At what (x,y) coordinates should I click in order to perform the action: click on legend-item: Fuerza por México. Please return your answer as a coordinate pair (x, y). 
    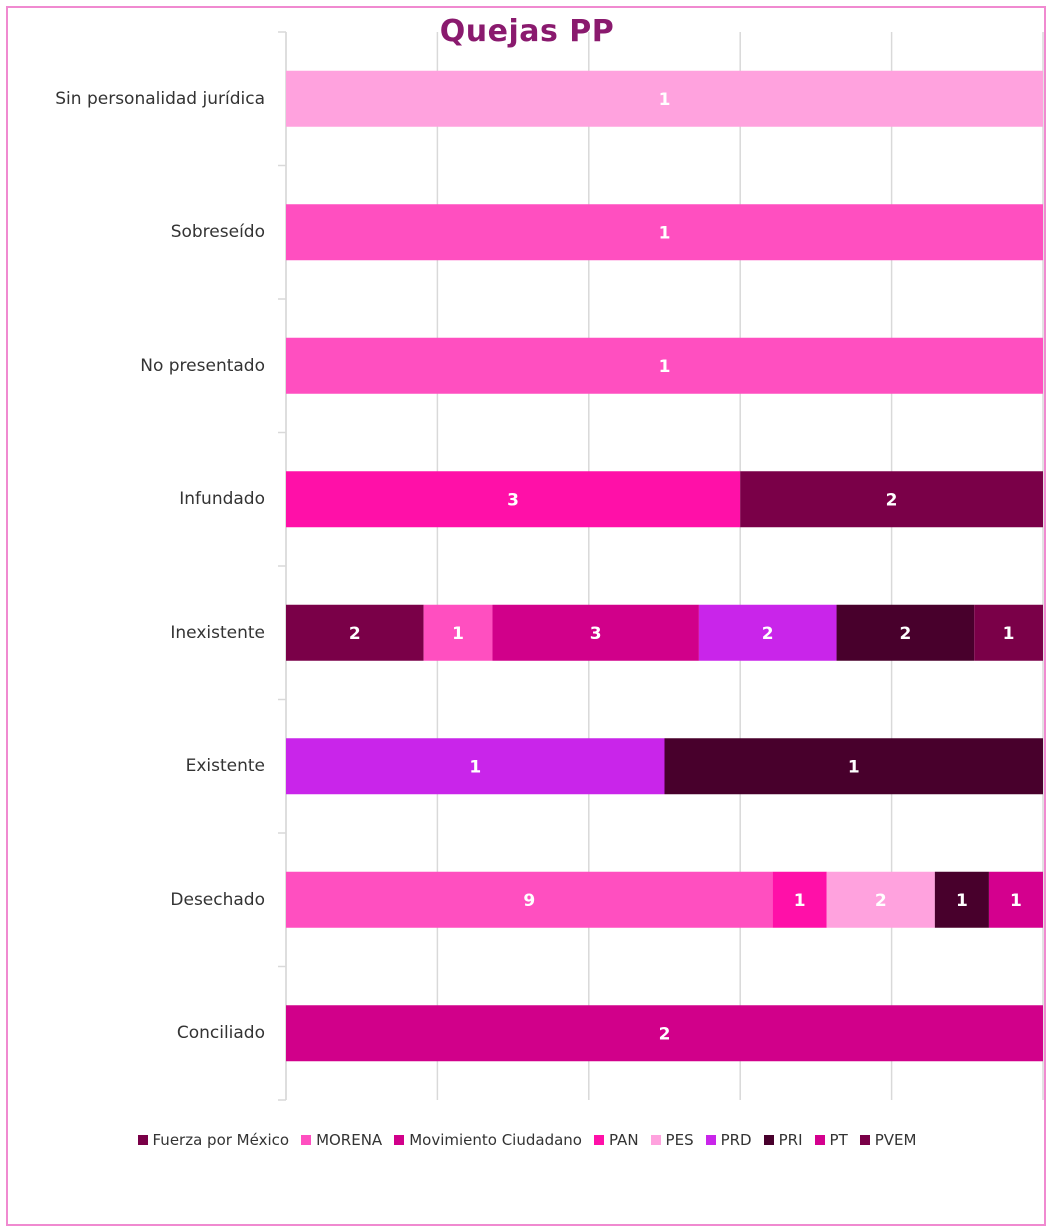
    Looking at the image, I should click on (213, 1140).